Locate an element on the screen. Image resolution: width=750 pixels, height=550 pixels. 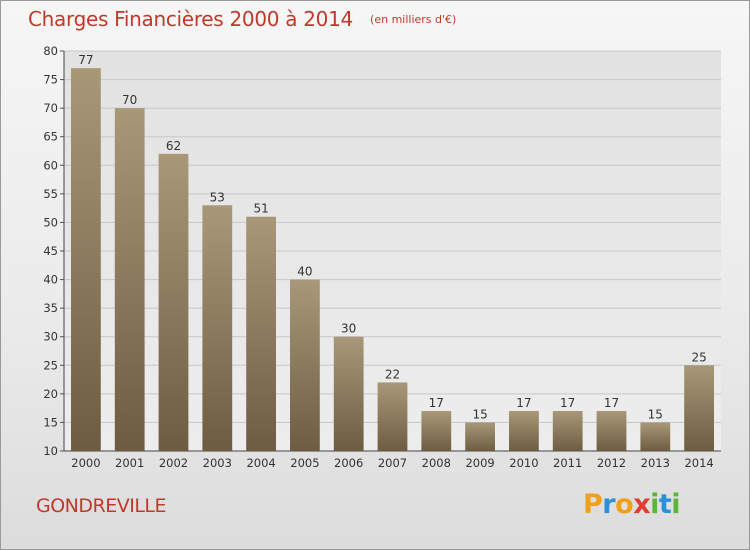
logo-letter: r is located at coordinates (609, 504).